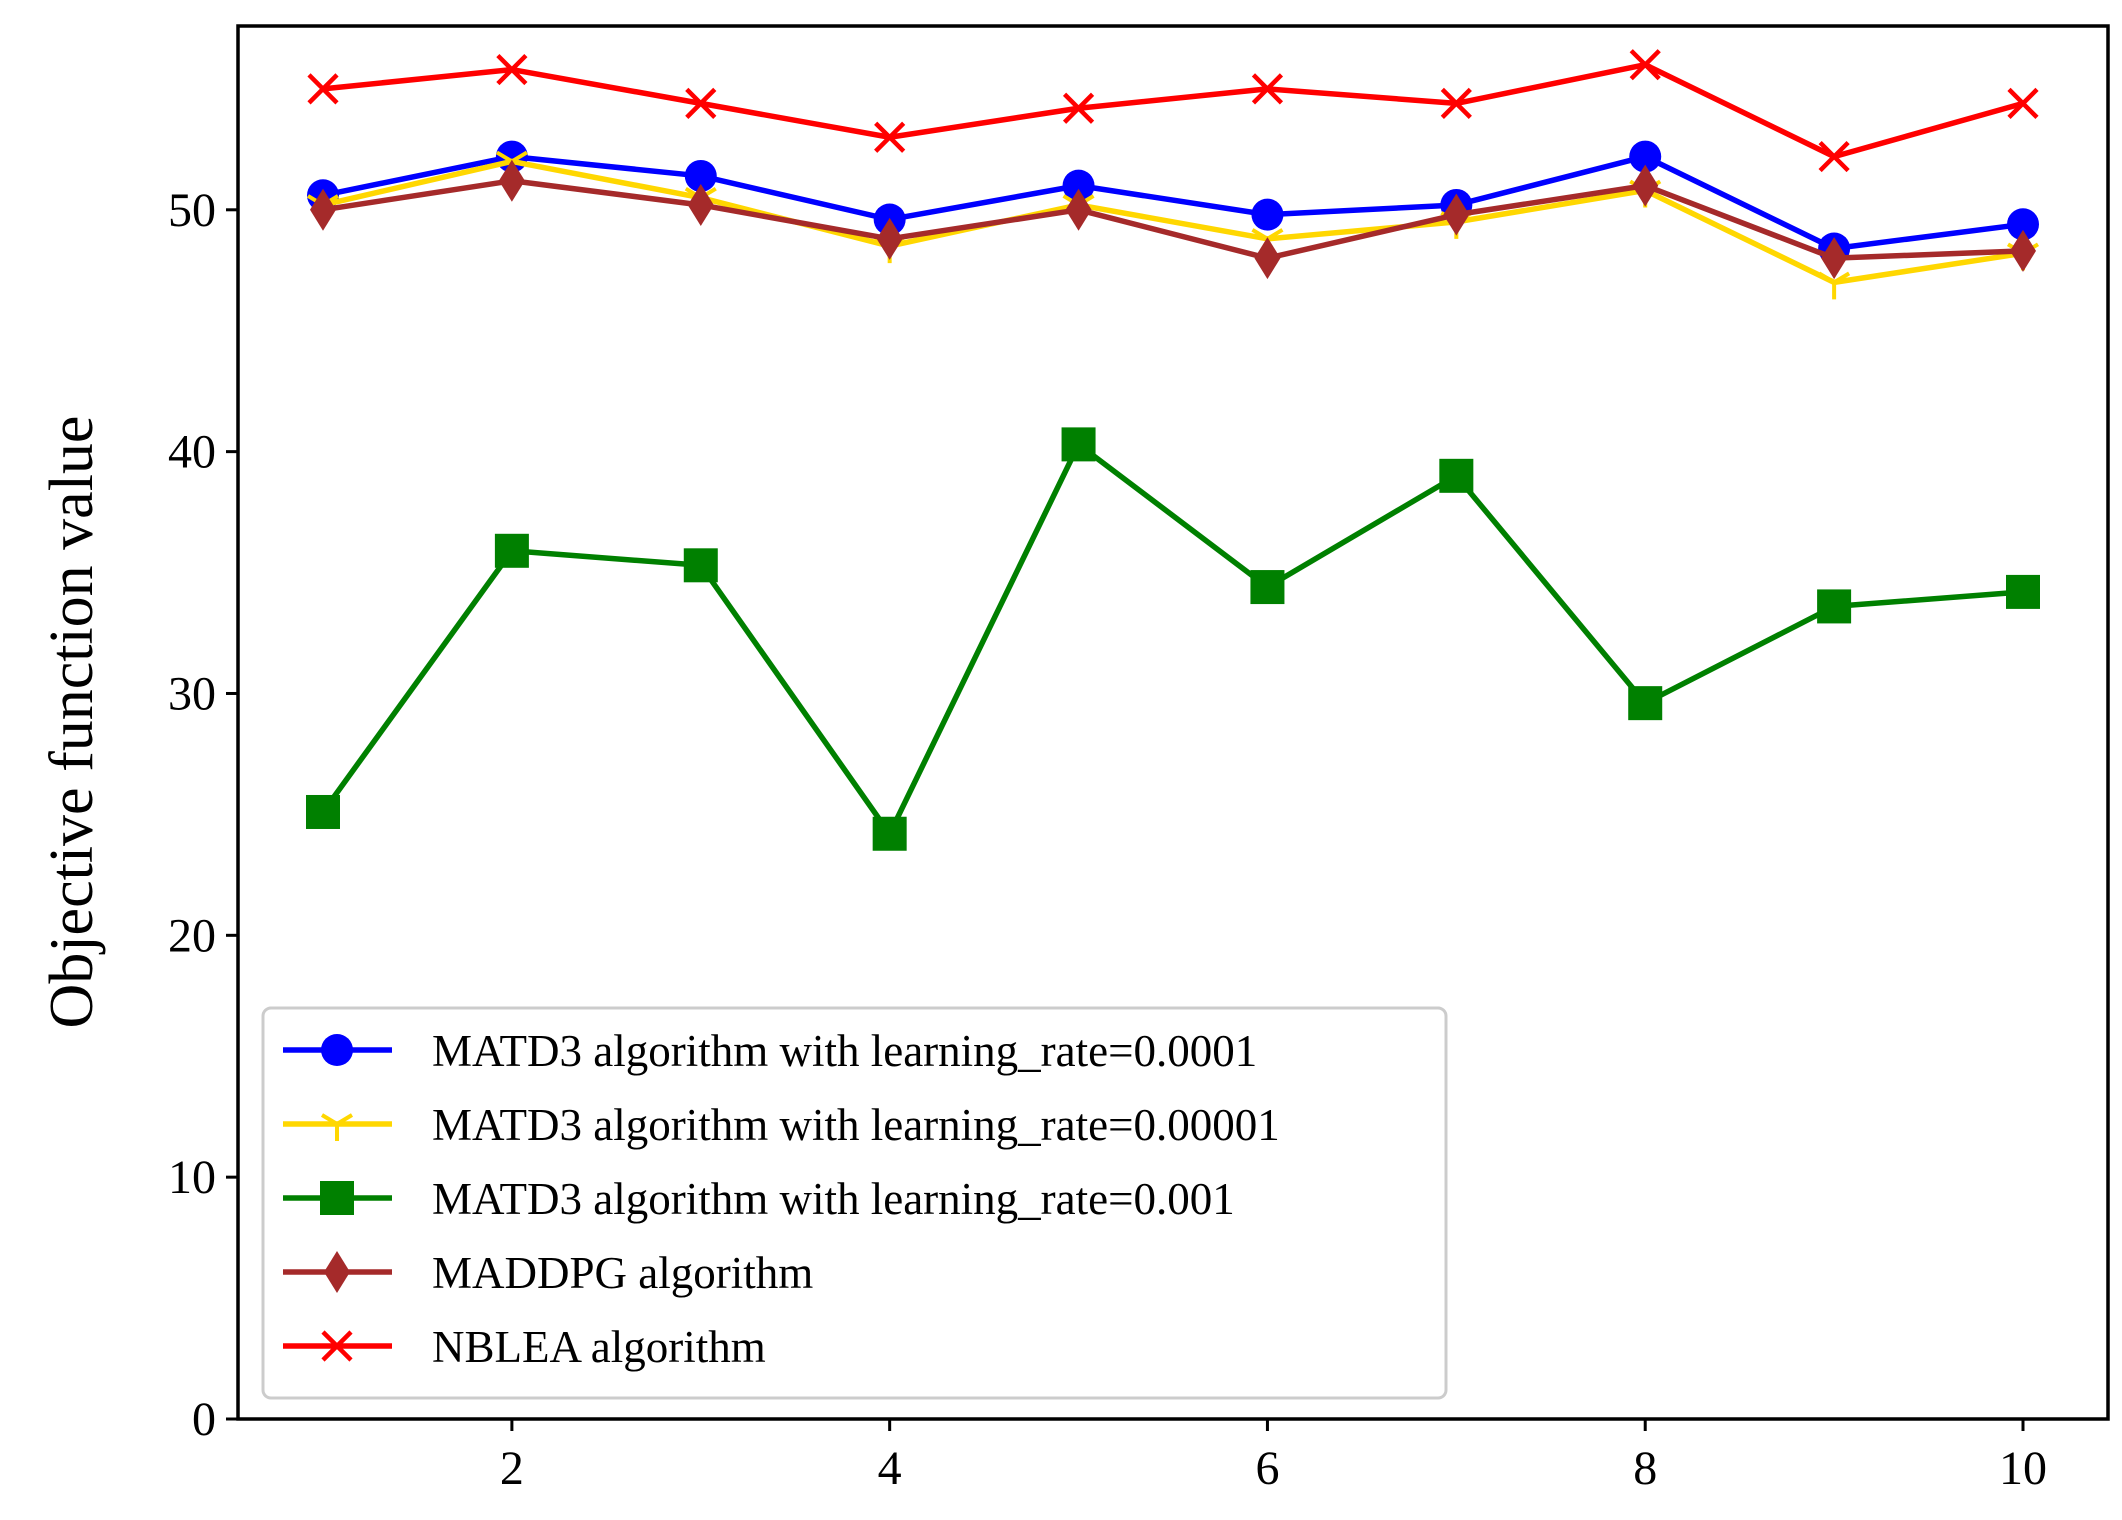  What do you see at coordinates (1267, 1468) in the screenshot?
I see `x-tick-label: 6` at bounding box center [1267, 1468].